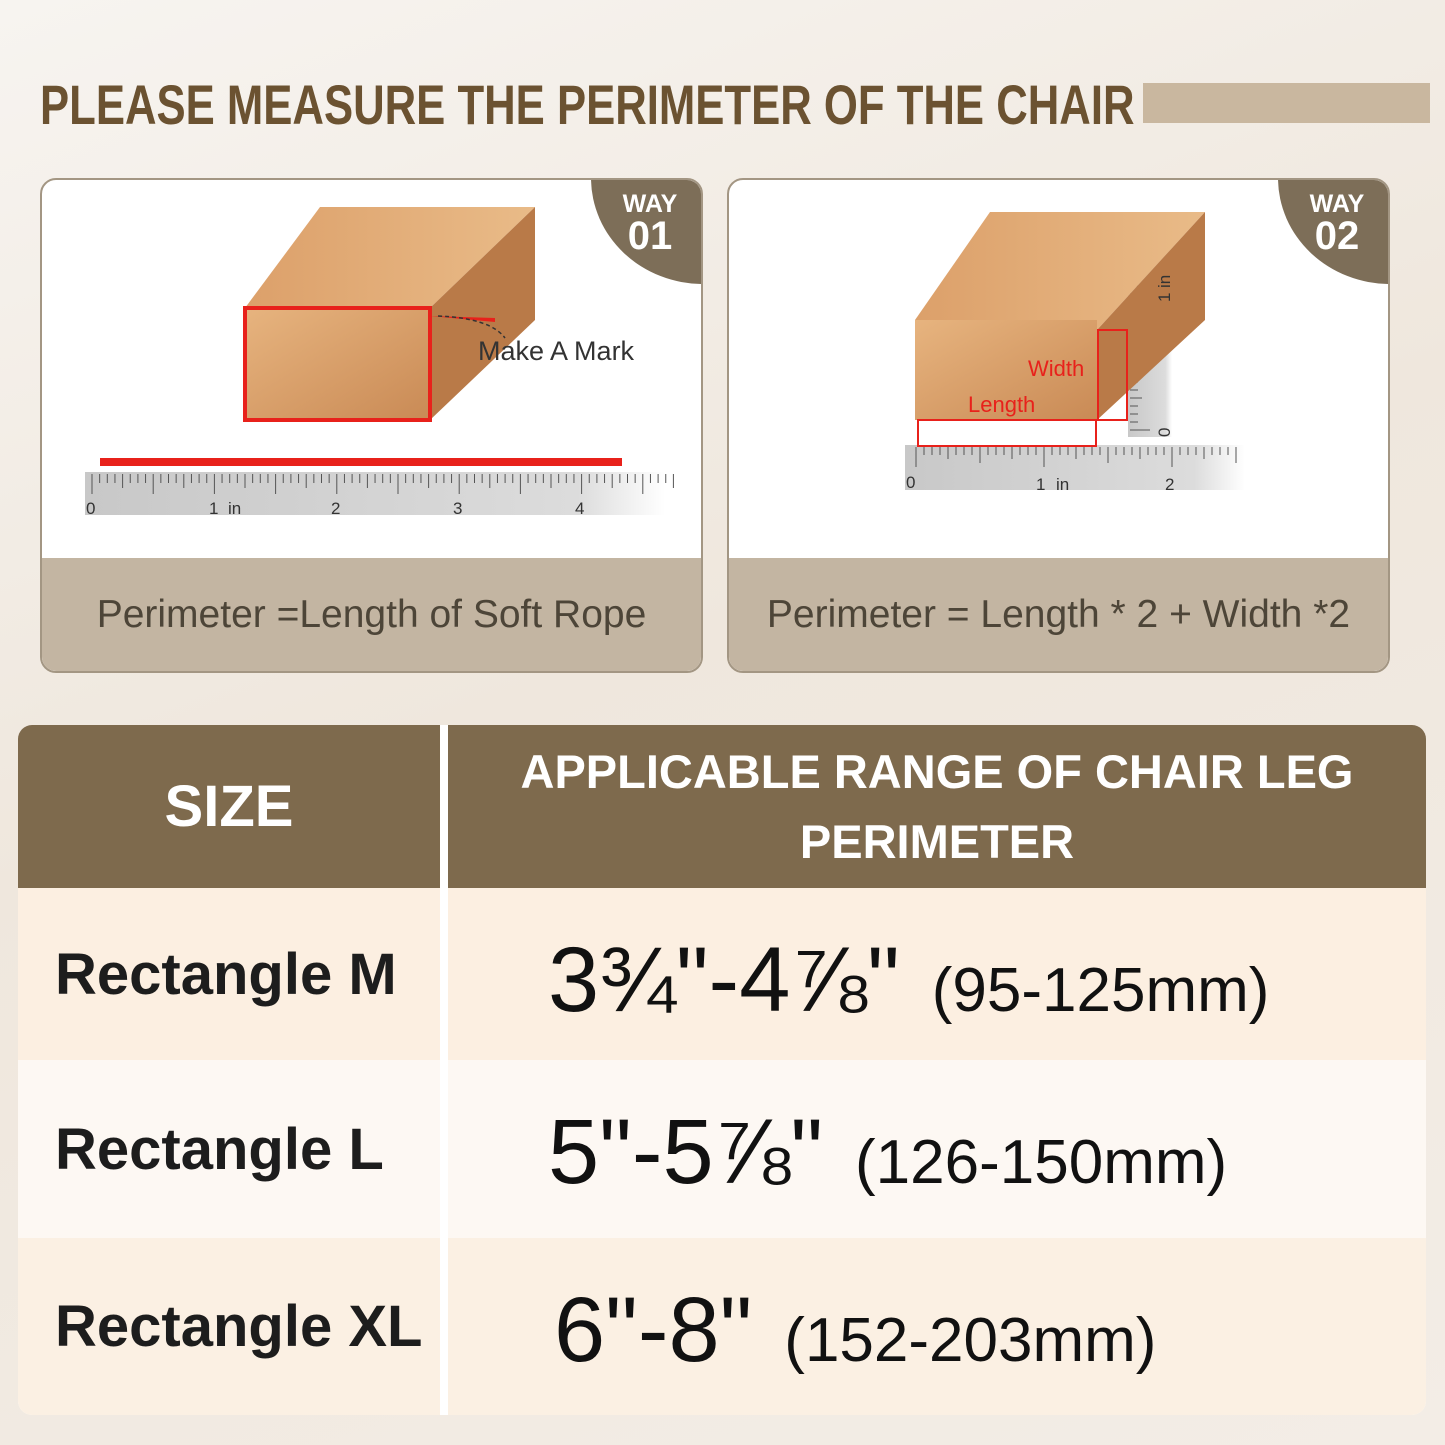  I want to click on mark-leader, so click(471, 327).